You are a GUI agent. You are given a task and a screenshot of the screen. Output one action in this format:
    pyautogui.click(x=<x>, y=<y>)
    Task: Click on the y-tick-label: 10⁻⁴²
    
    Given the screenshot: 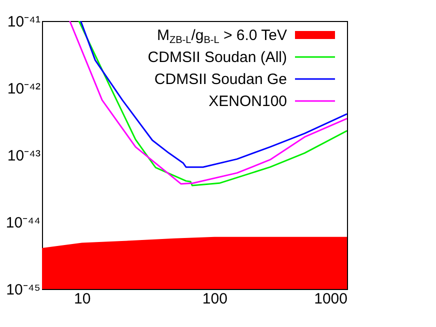 What is the action you would take?
    pyautogui.click(x=24, y=89)
    